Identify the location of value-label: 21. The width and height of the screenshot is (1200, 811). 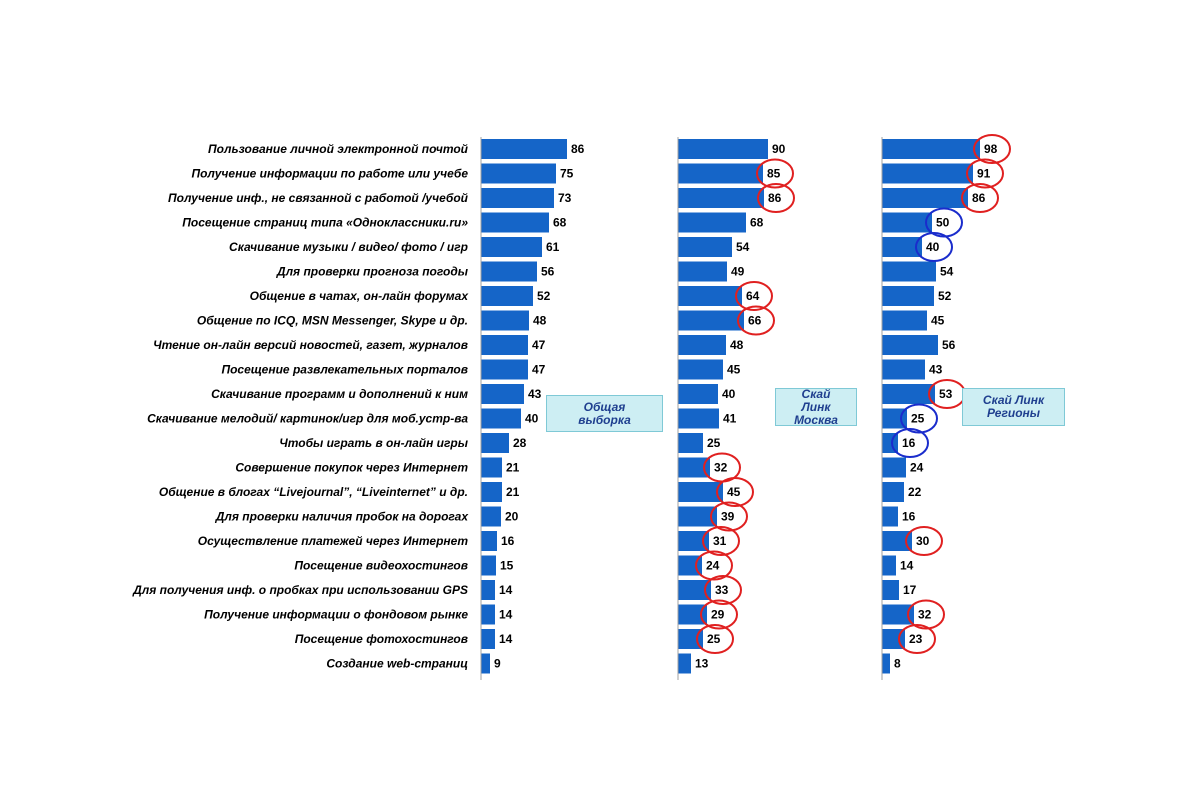
(513, 492).